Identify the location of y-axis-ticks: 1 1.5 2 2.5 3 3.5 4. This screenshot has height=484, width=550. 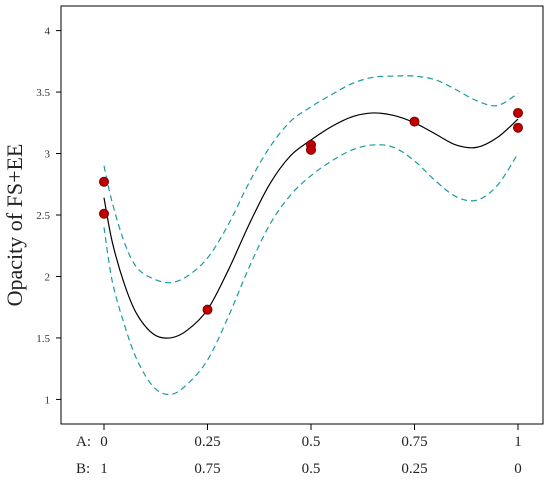
(48, 216).